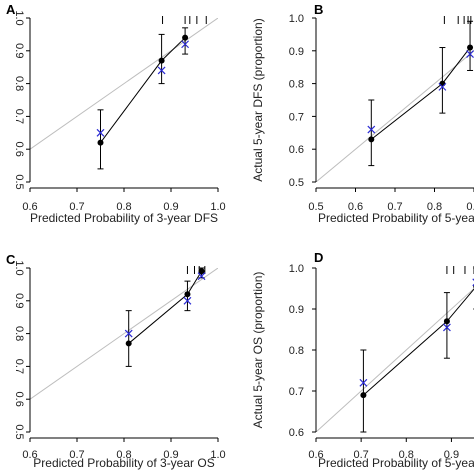 The width and height of the screenshot is (474, 474). What do you see at coordinates (124, 218) in the screenshot?
I see `x-axis-label: Predicted Probability of 3-year DFS` at bounding box center [124, 218].